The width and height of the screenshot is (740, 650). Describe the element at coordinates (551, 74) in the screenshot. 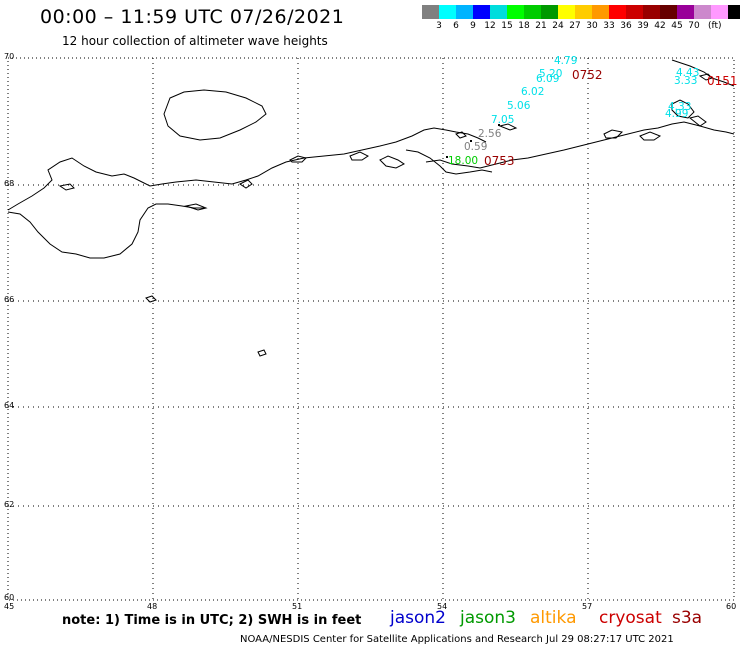

I see `wave-height-label: 5.20` at that location.